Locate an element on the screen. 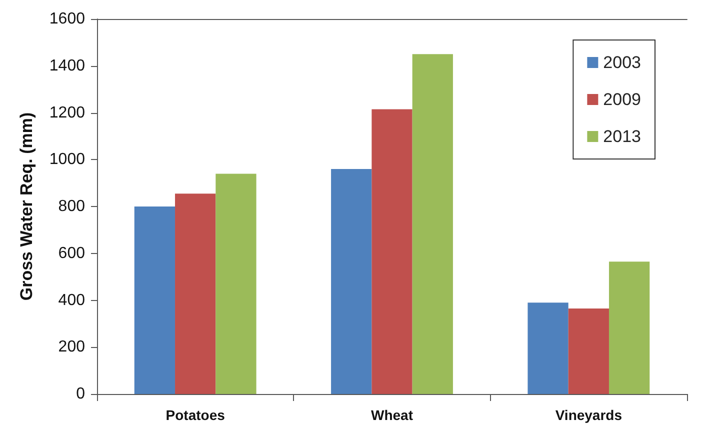 Image resolution: width=707 pixels, height=432 pixels. legend-label: 2009 is located at coordinates (622, 99).